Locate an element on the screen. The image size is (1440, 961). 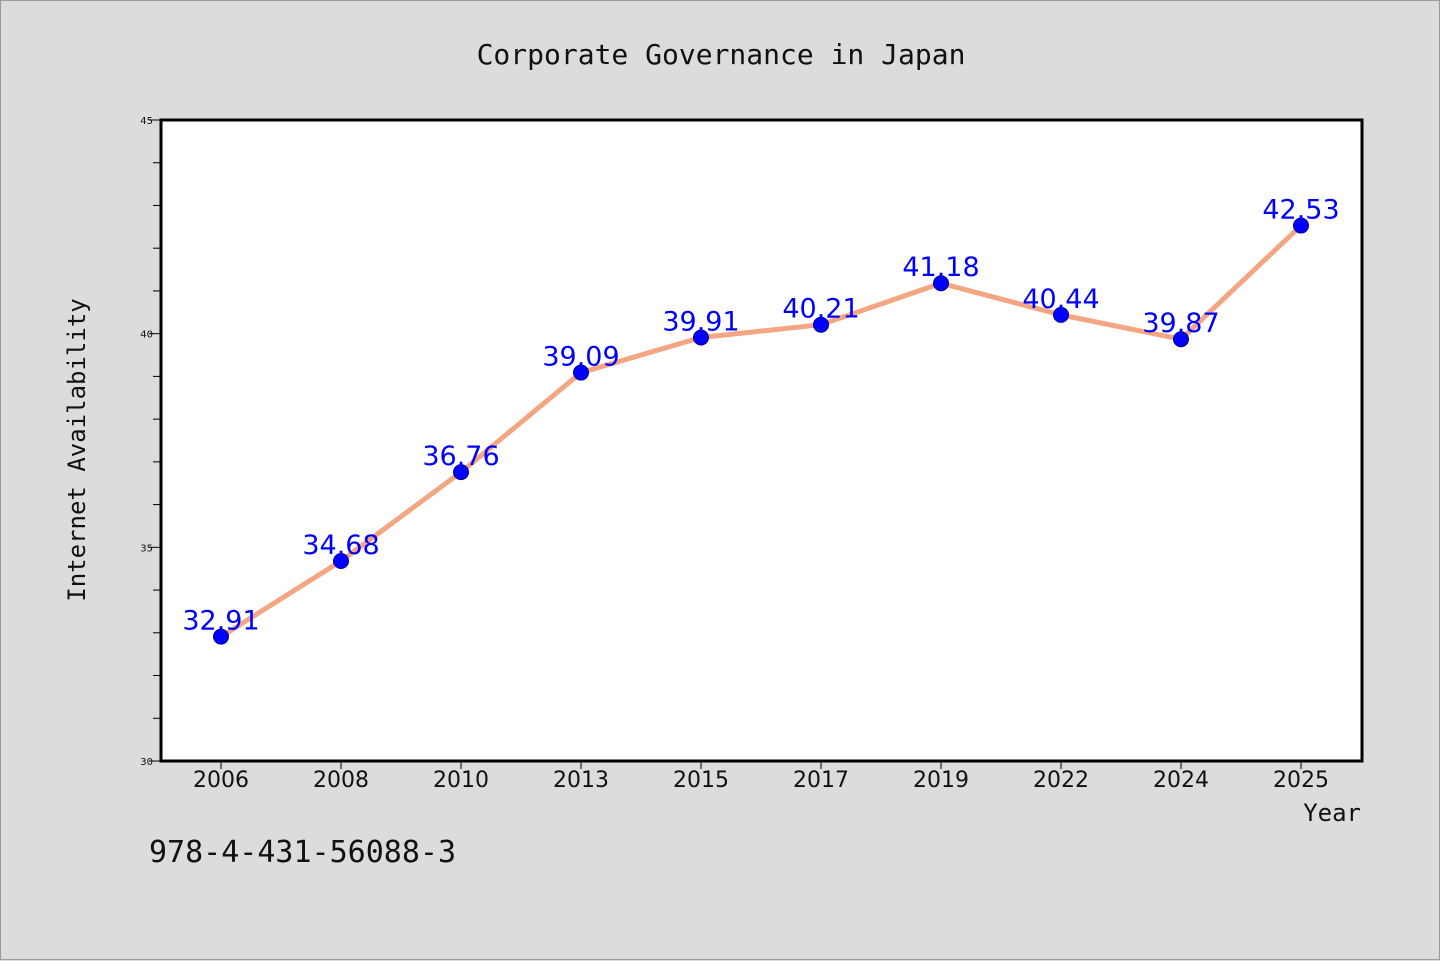
x-axis-title: Year is located at coordinates (1332, 813).